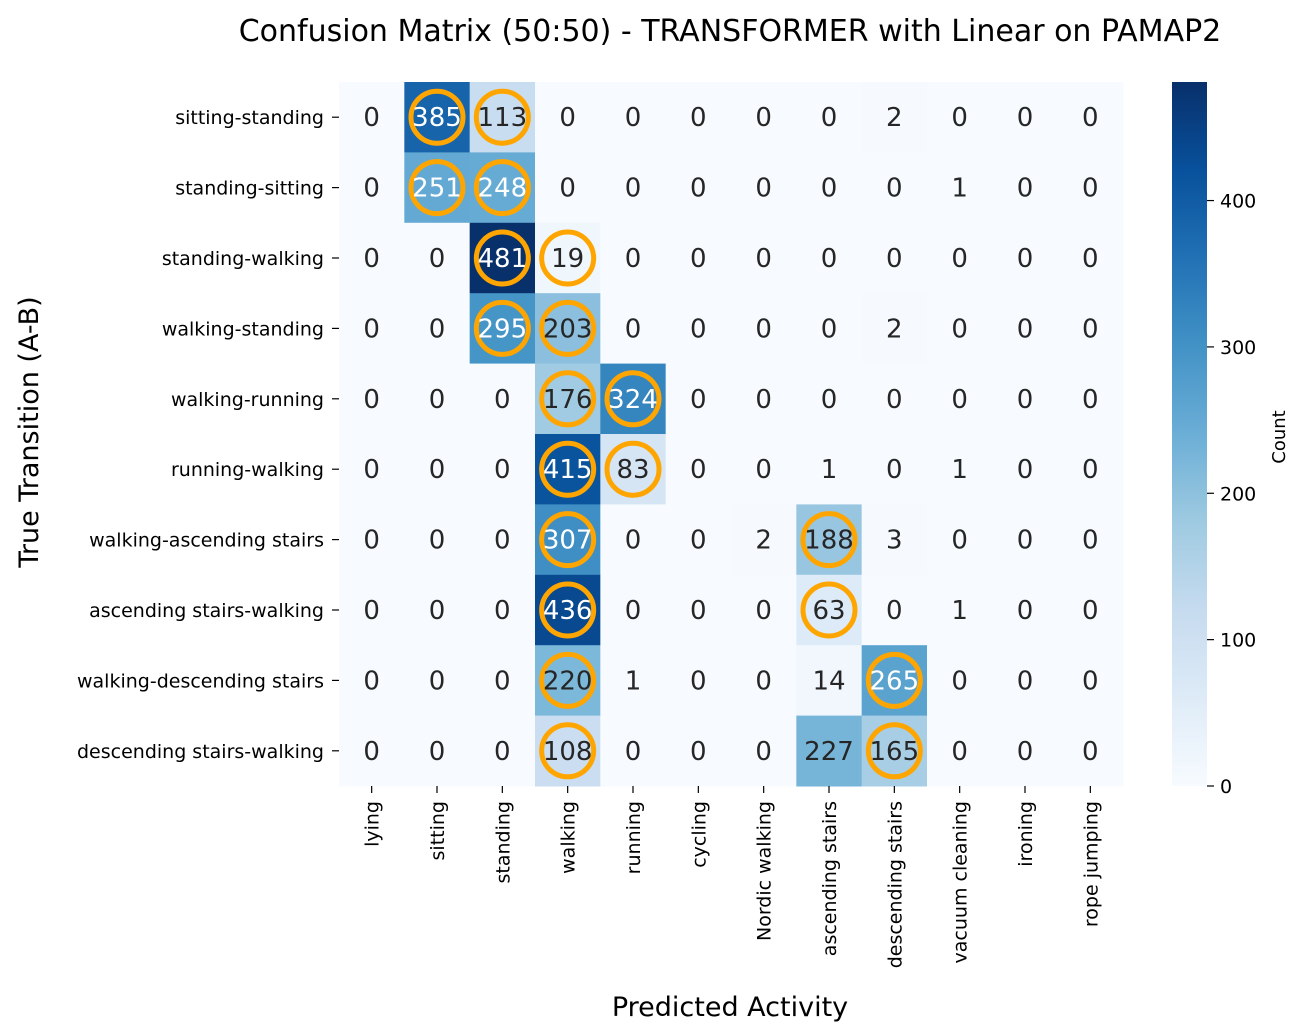 The height and width of the screenshot is (1036, 1305). I want to click on y-tick-label: walking-ascending stairs, so click(206, 541).